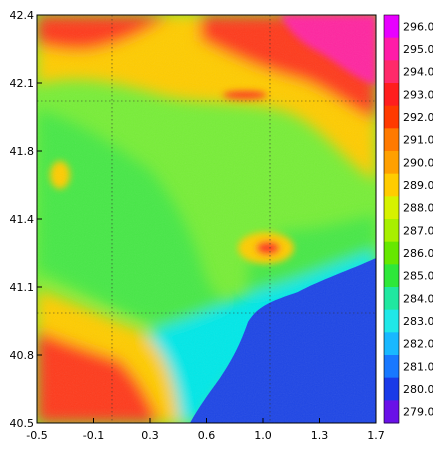 This screenshot has width=433, height=456. Describe the element at coordinates (93, 435) in the screenshot. I see `x-tick-label: -0.1` at that location.